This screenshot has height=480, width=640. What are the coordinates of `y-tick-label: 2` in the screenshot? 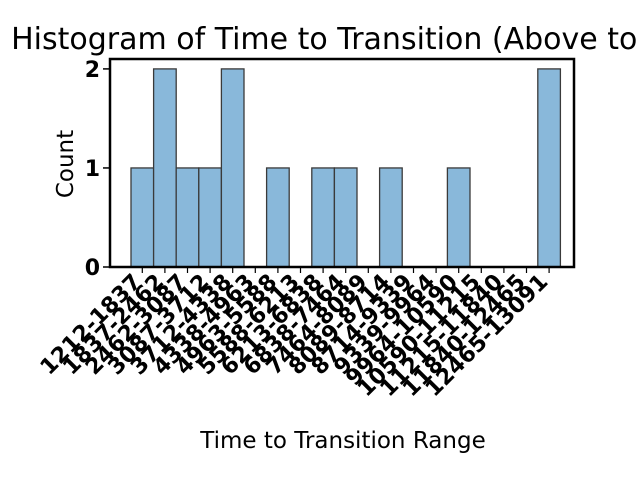 It's located at (92, 70).